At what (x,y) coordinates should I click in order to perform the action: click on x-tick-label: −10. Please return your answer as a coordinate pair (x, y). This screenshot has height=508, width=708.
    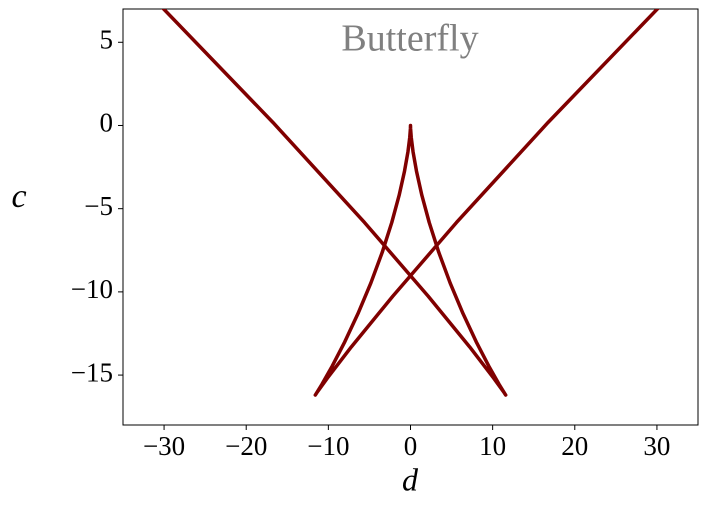
    Looking at the image, I should click on (328, 446).